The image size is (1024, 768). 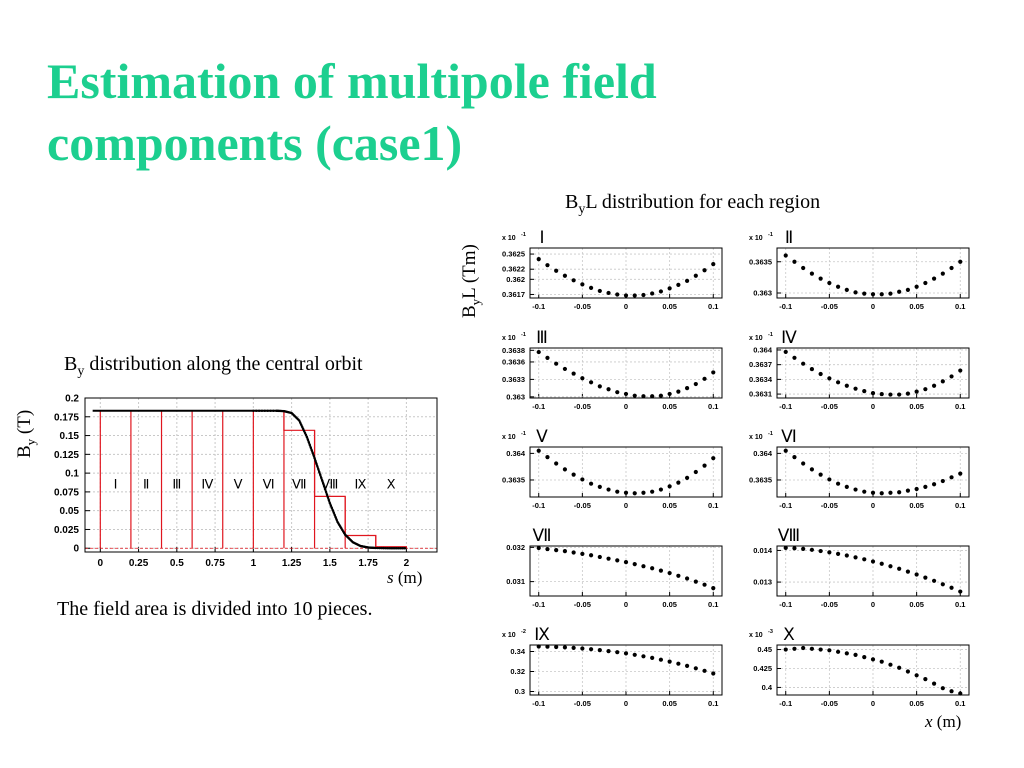 I want to click on scale-label: x 10, so click(x=509, y=635).